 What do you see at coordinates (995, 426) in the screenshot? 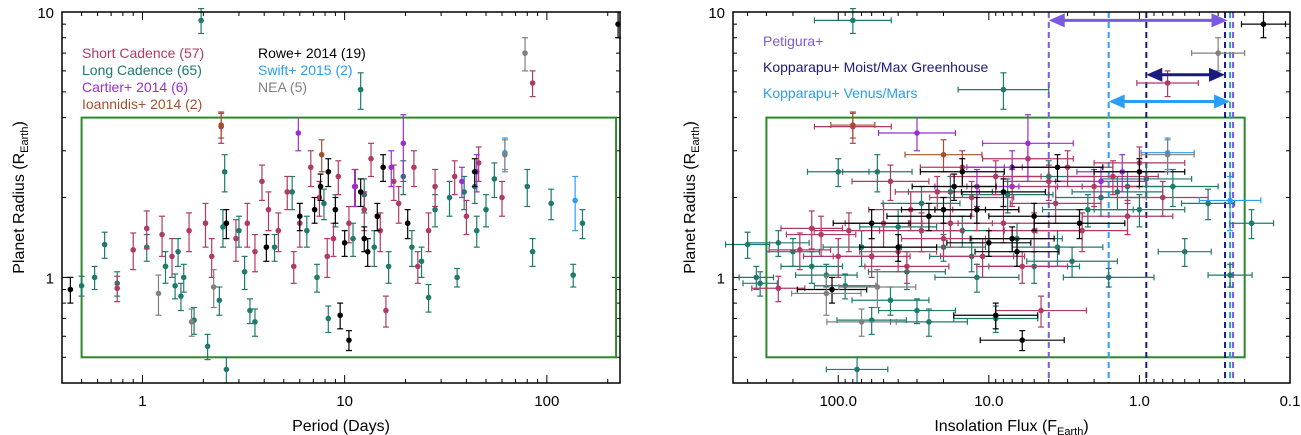
I see `x-axis-label-main: Insolation Flux (F` at bounding box center [995, 426].